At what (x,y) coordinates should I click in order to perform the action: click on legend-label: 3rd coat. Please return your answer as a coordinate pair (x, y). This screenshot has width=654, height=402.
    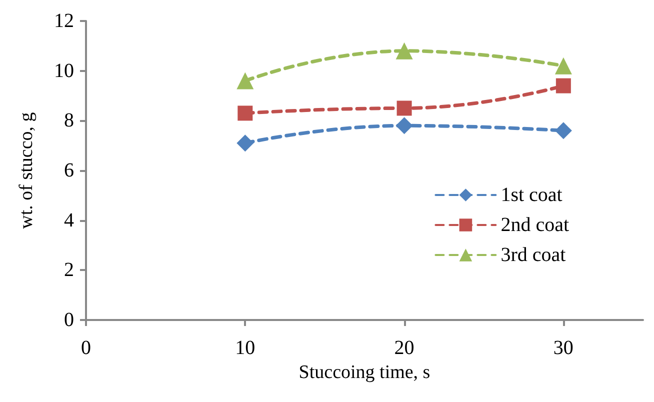
    Looking at the image, I should click on (533, 255).